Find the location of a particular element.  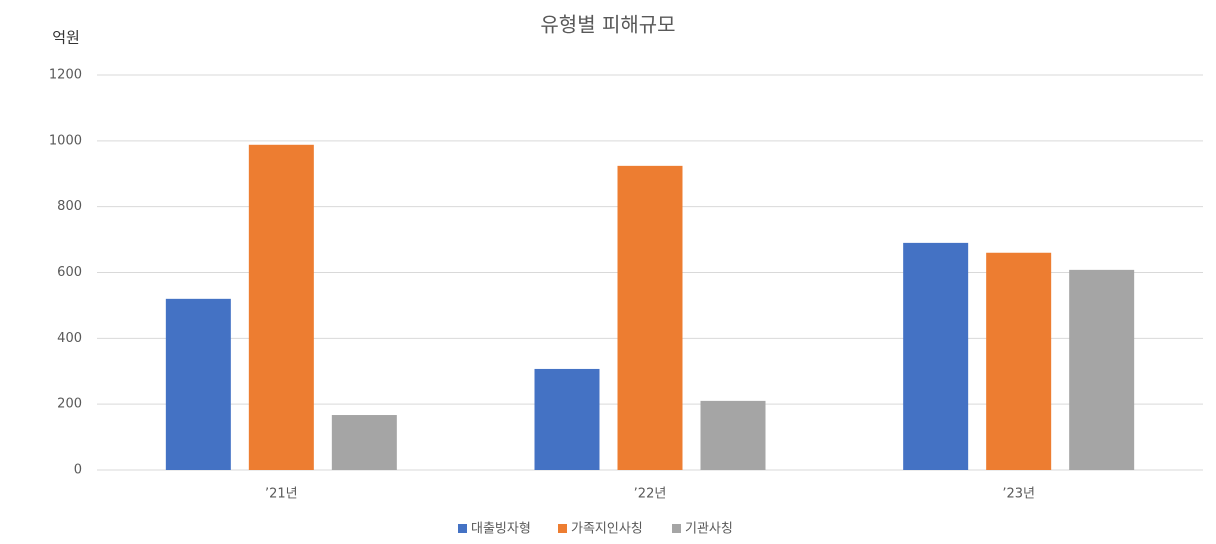

x-tick-label: ’21년 is located at coordinates (281, 494).